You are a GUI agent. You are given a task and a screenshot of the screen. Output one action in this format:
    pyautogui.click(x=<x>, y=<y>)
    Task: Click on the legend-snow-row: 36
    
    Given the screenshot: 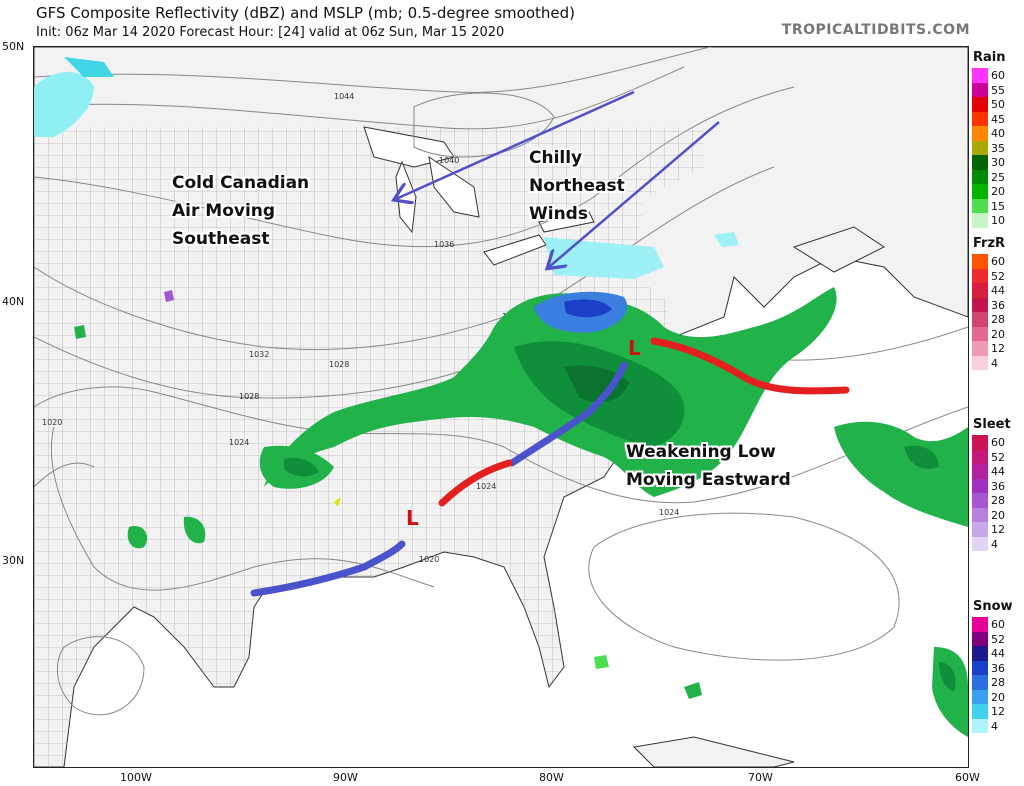 What is the action you would take?
    pyautogui.click(x=991, y=667)
    